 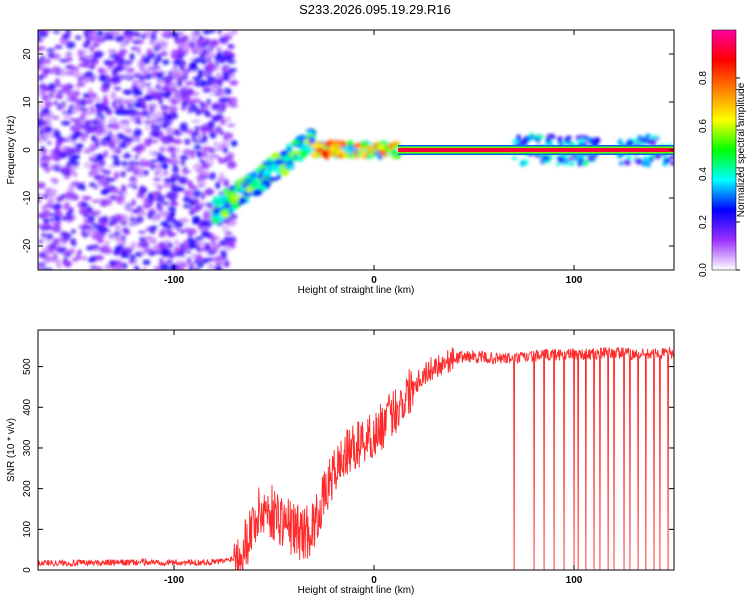 I want to click on y-tick-label: -10, so click(x=27, y=197).